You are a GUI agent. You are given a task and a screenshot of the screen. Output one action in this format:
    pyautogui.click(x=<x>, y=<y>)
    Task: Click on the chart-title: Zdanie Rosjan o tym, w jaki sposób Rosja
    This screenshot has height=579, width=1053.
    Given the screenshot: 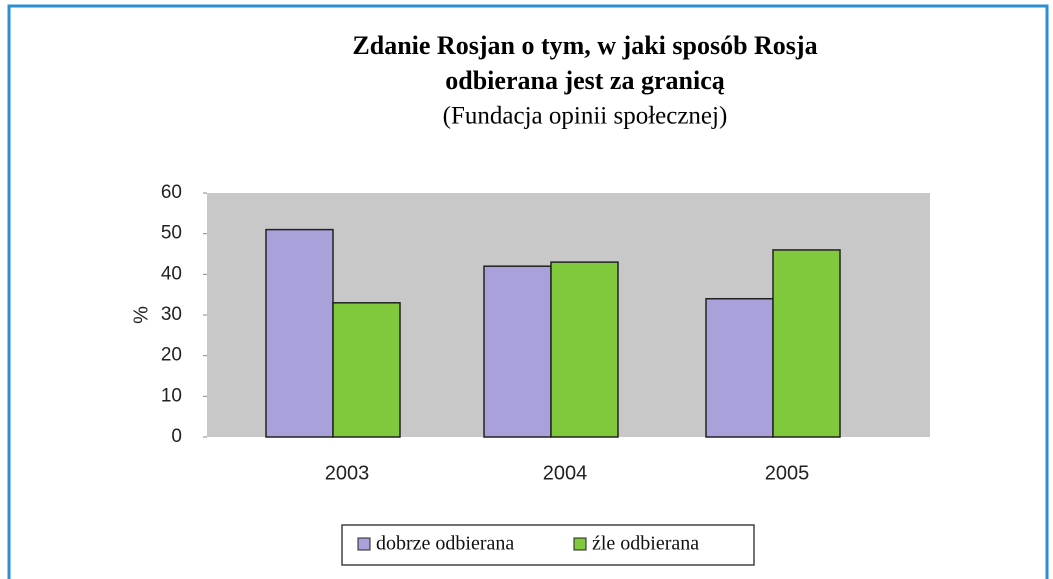 What is the action you would take?
    pyautogui.click(x=584, y=45)
    